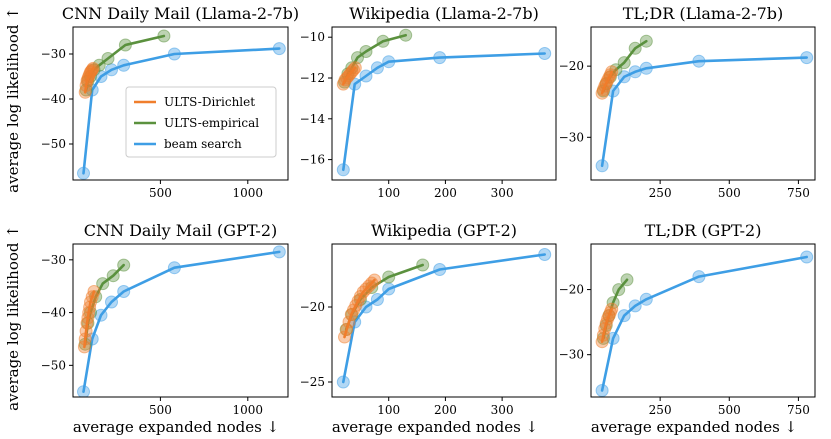 The width and height of the screenshot is (831, 439). I want to click on legend-box, so click(201, 122).